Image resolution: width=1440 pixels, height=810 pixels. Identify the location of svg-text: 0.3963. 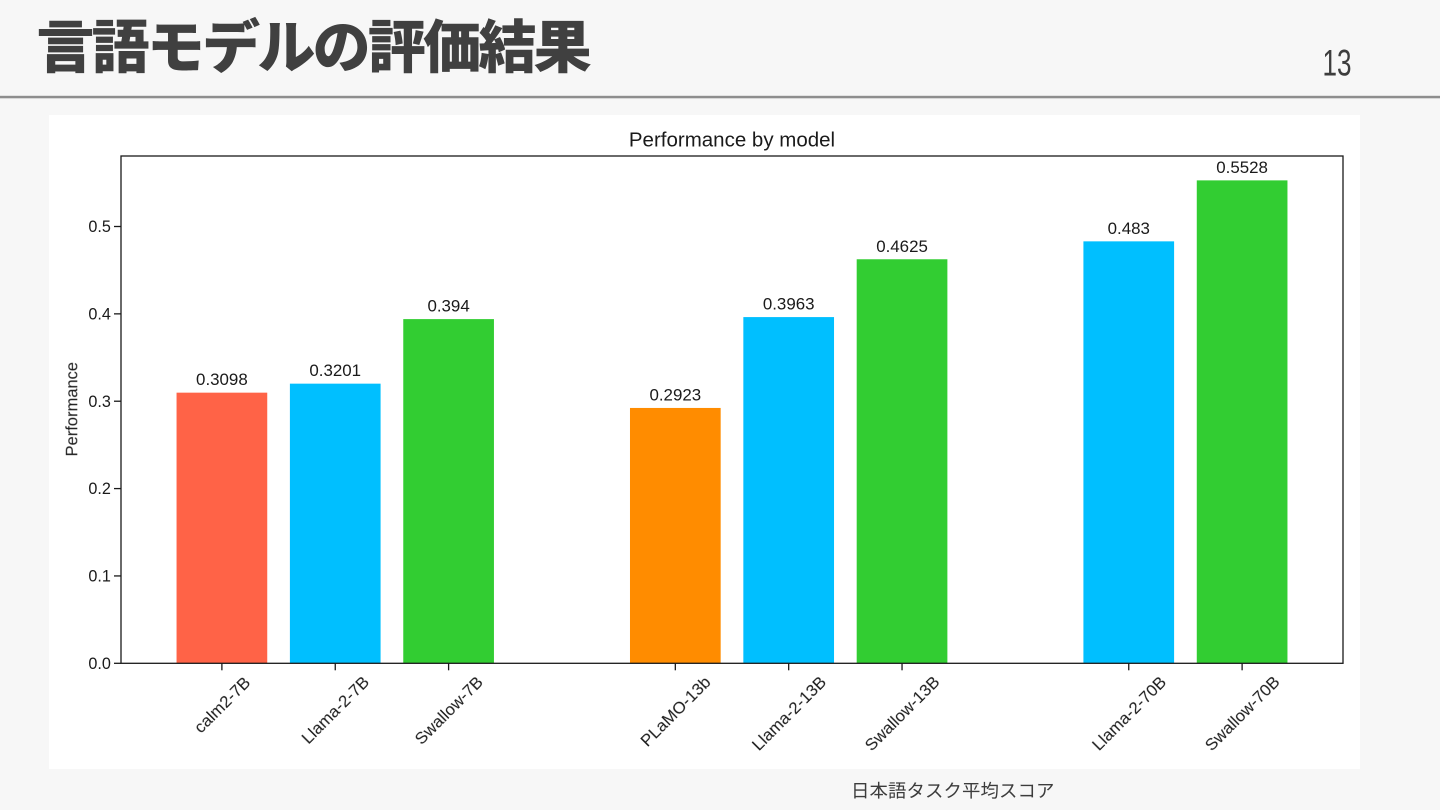
(789, 304).